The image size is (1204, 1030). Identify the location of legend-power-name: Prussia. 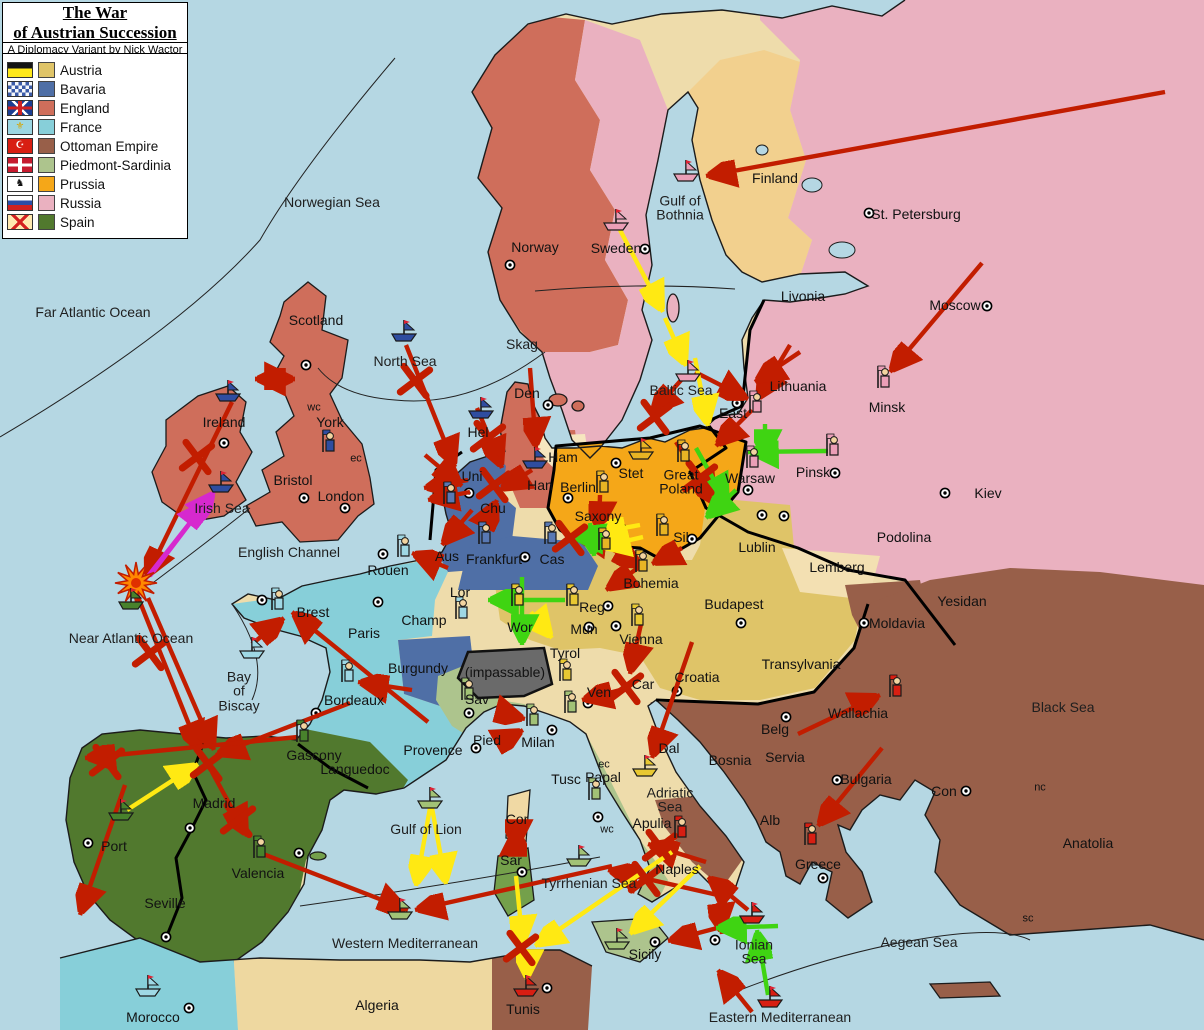
(83, 184).